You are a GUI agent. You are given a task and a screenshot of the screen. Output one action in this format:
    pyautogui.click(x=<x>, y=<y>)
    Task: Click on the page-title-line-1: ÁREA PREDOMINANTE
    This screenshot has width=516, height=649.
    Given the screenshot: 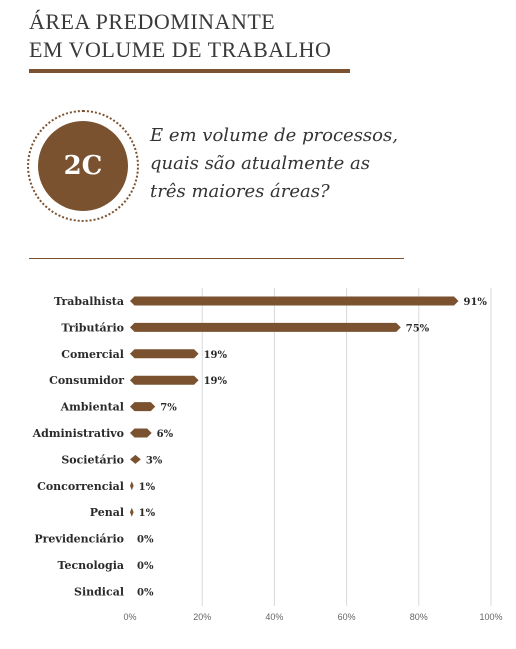 What is the action you would take?
    pyautogui.click(x=152, y=21)
    